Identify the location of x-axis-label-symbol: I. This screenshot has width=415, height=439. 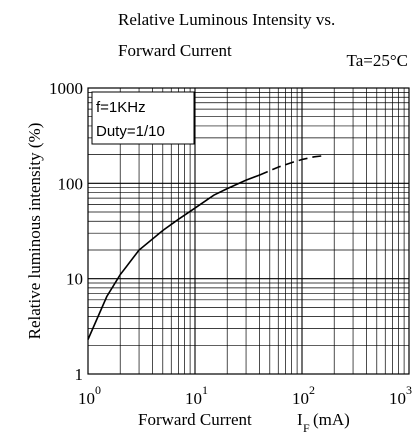
(300, 419).